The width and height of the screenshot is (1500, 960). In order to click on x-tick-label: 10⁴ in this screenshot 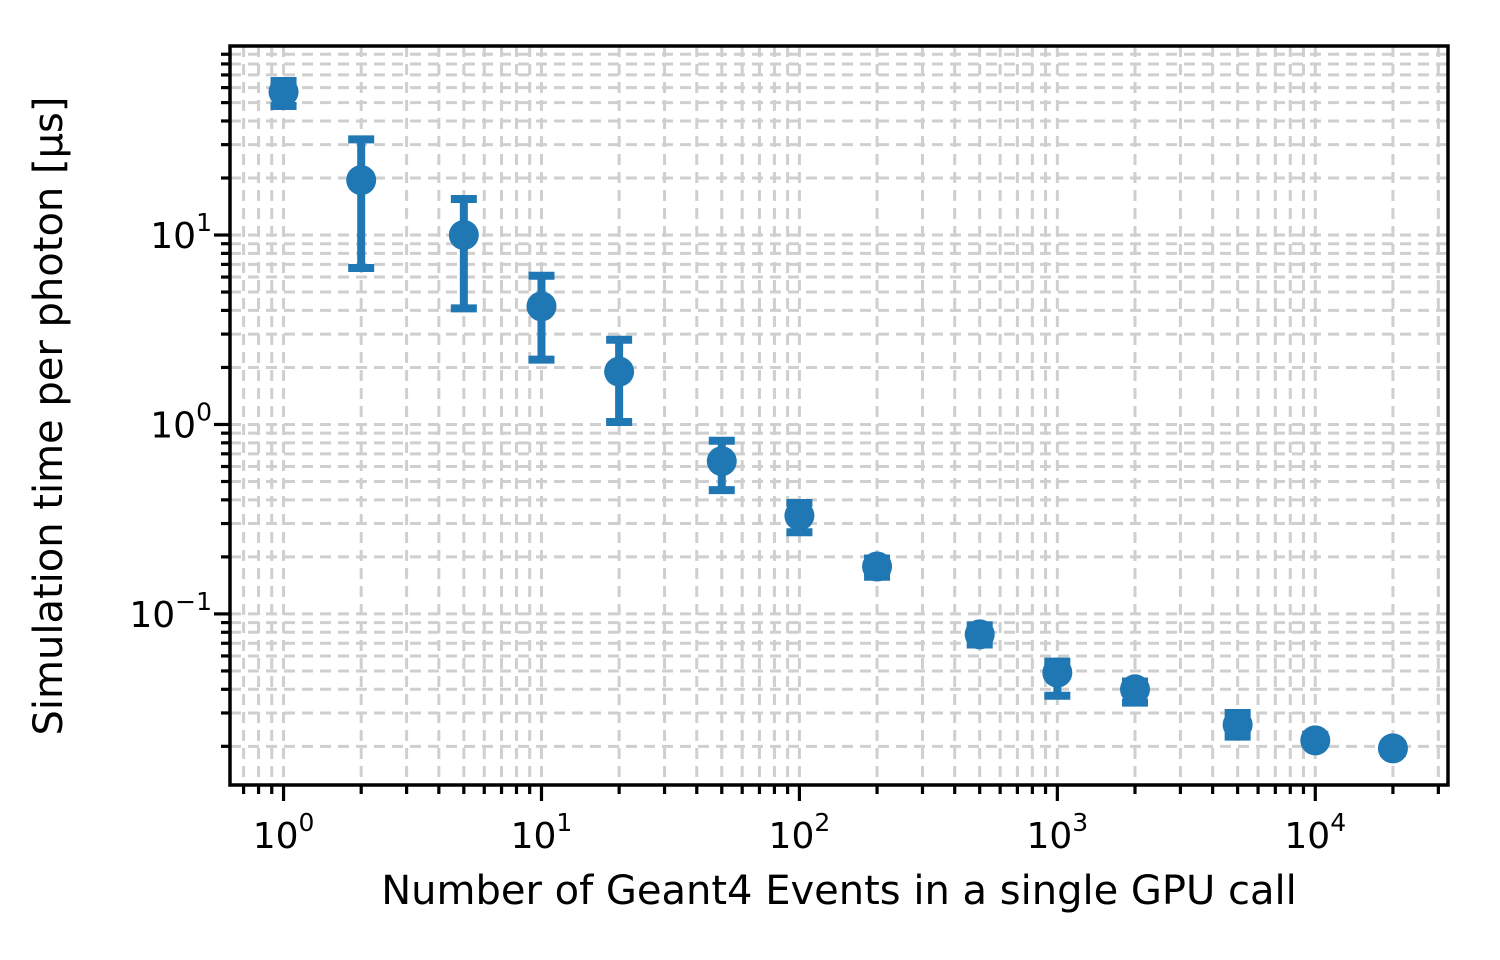, I will do `click(1315, 832)`.